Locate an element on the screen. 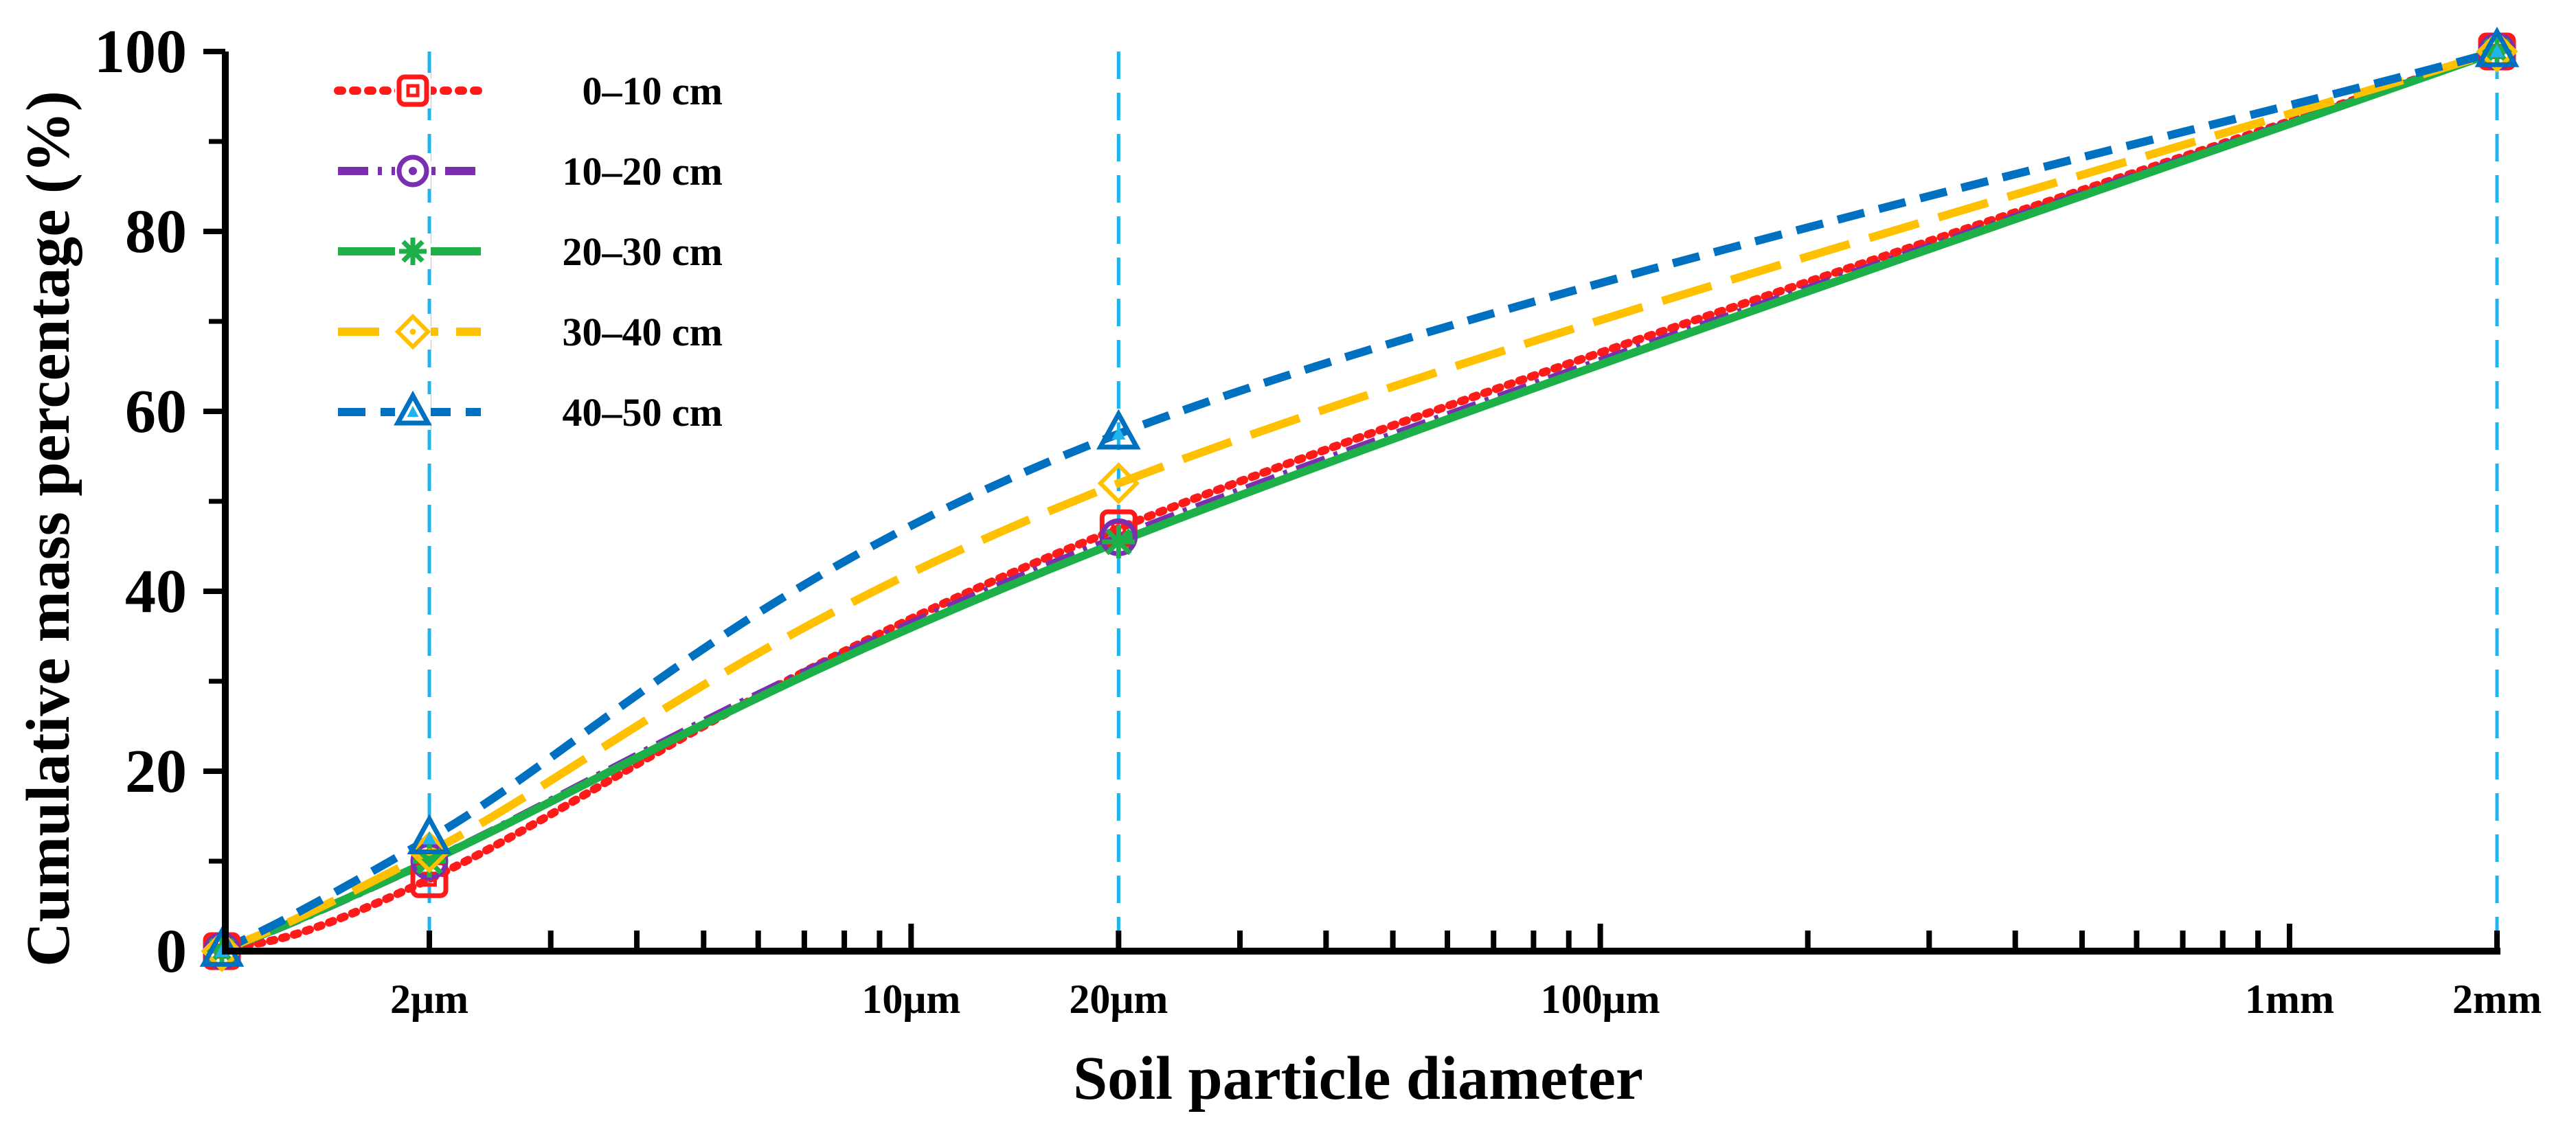 This screenshot has height=1129, width=2576. legend-item: 40–50 cm is located at coordinates (530, 412).